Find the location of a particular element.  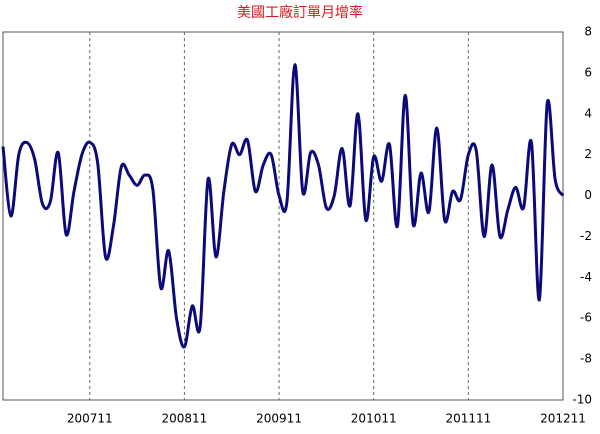

y-tick-label: 6 is located at coordinates (588, 72).